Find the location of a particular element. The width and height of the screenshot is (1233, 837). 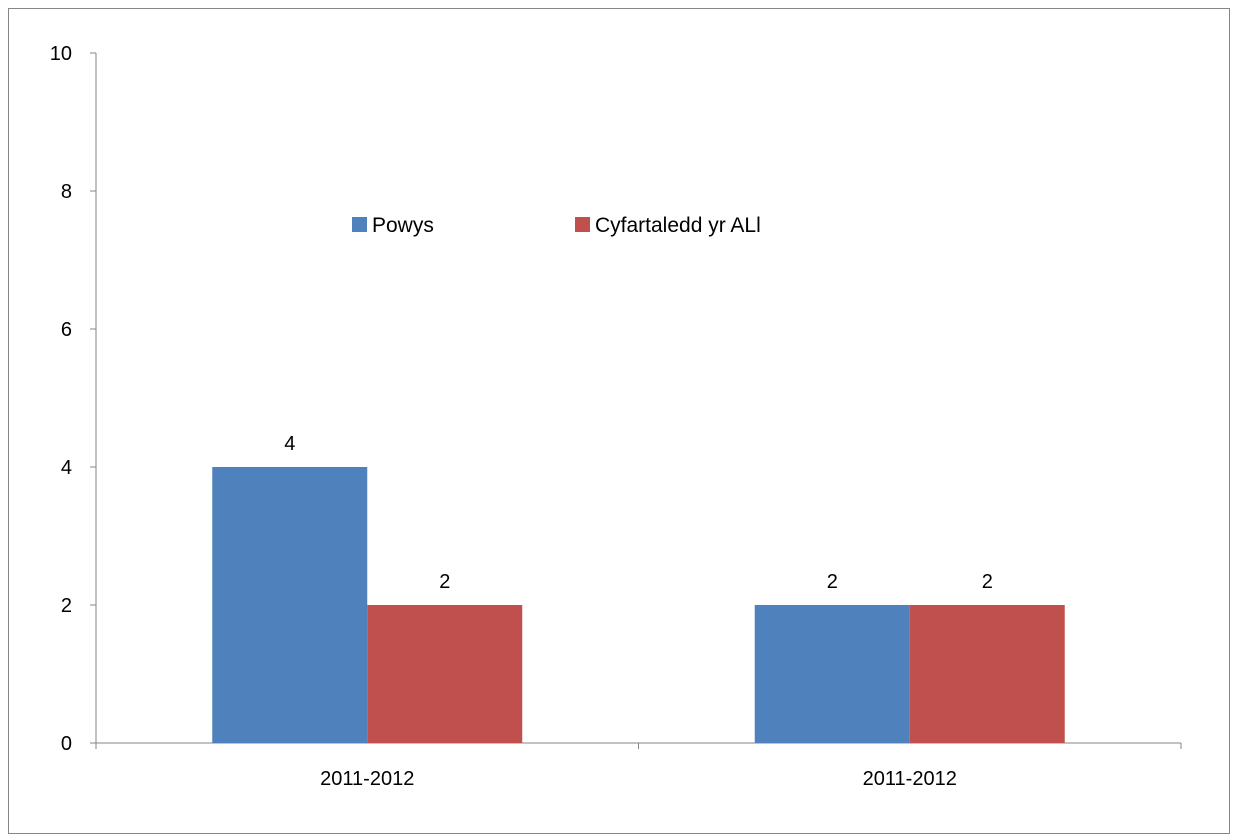

legend-label: Cyfartaledd yr ALl is located at coordinates (678, 225).